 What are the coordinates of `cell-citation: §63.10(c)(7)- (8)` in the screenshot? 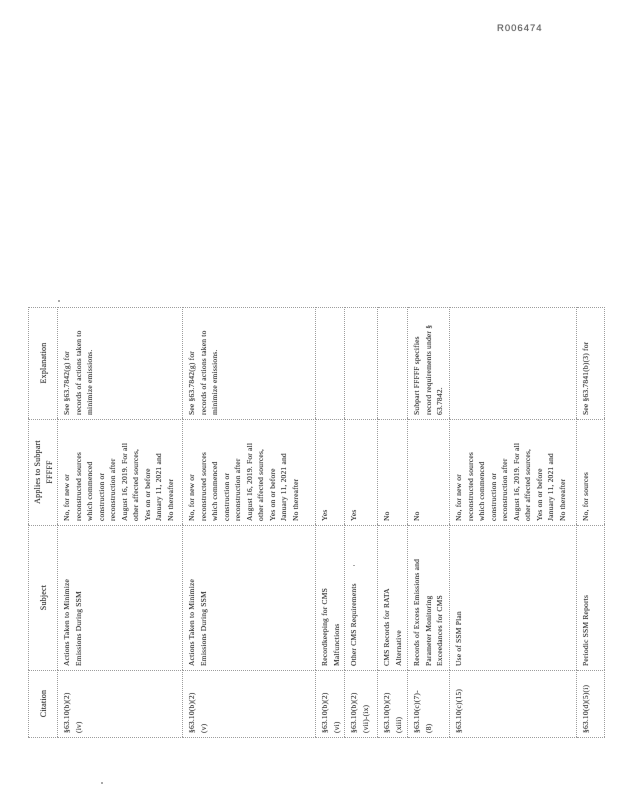 It's located at (428, 704).